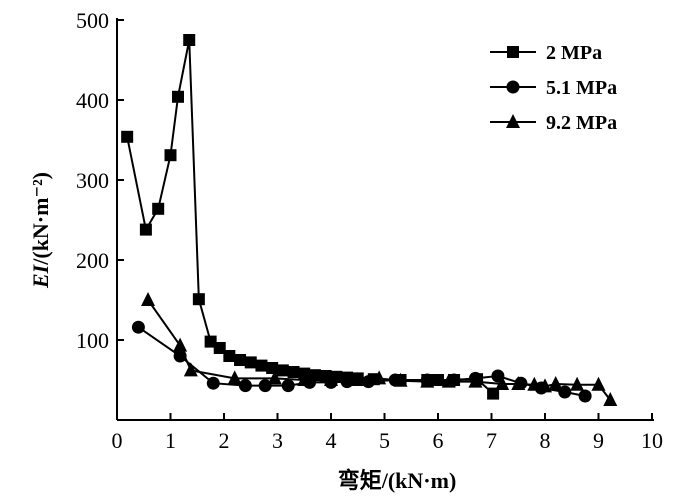  What do you see at coordinates (277, 440) in the screenshot?
I see `x-tick-label: 3` at bounding box center [277, 440].